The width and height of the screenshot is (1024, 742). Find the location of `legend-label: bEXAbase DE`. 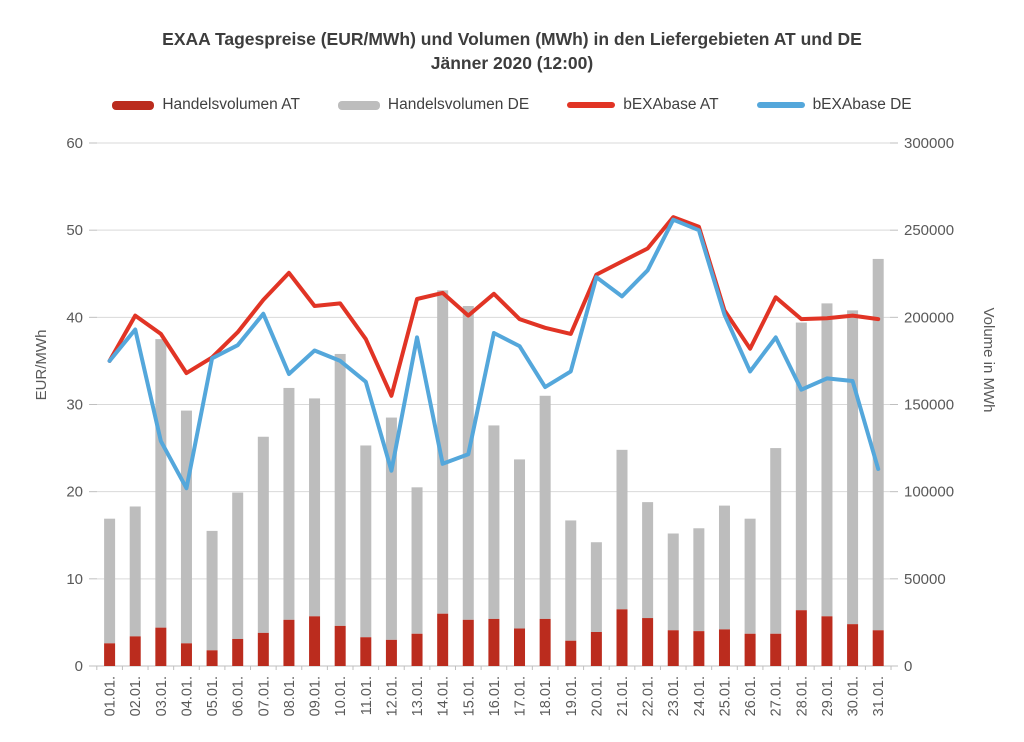

legend-label: bEXAbase DE is located at coordinates (862, 104).